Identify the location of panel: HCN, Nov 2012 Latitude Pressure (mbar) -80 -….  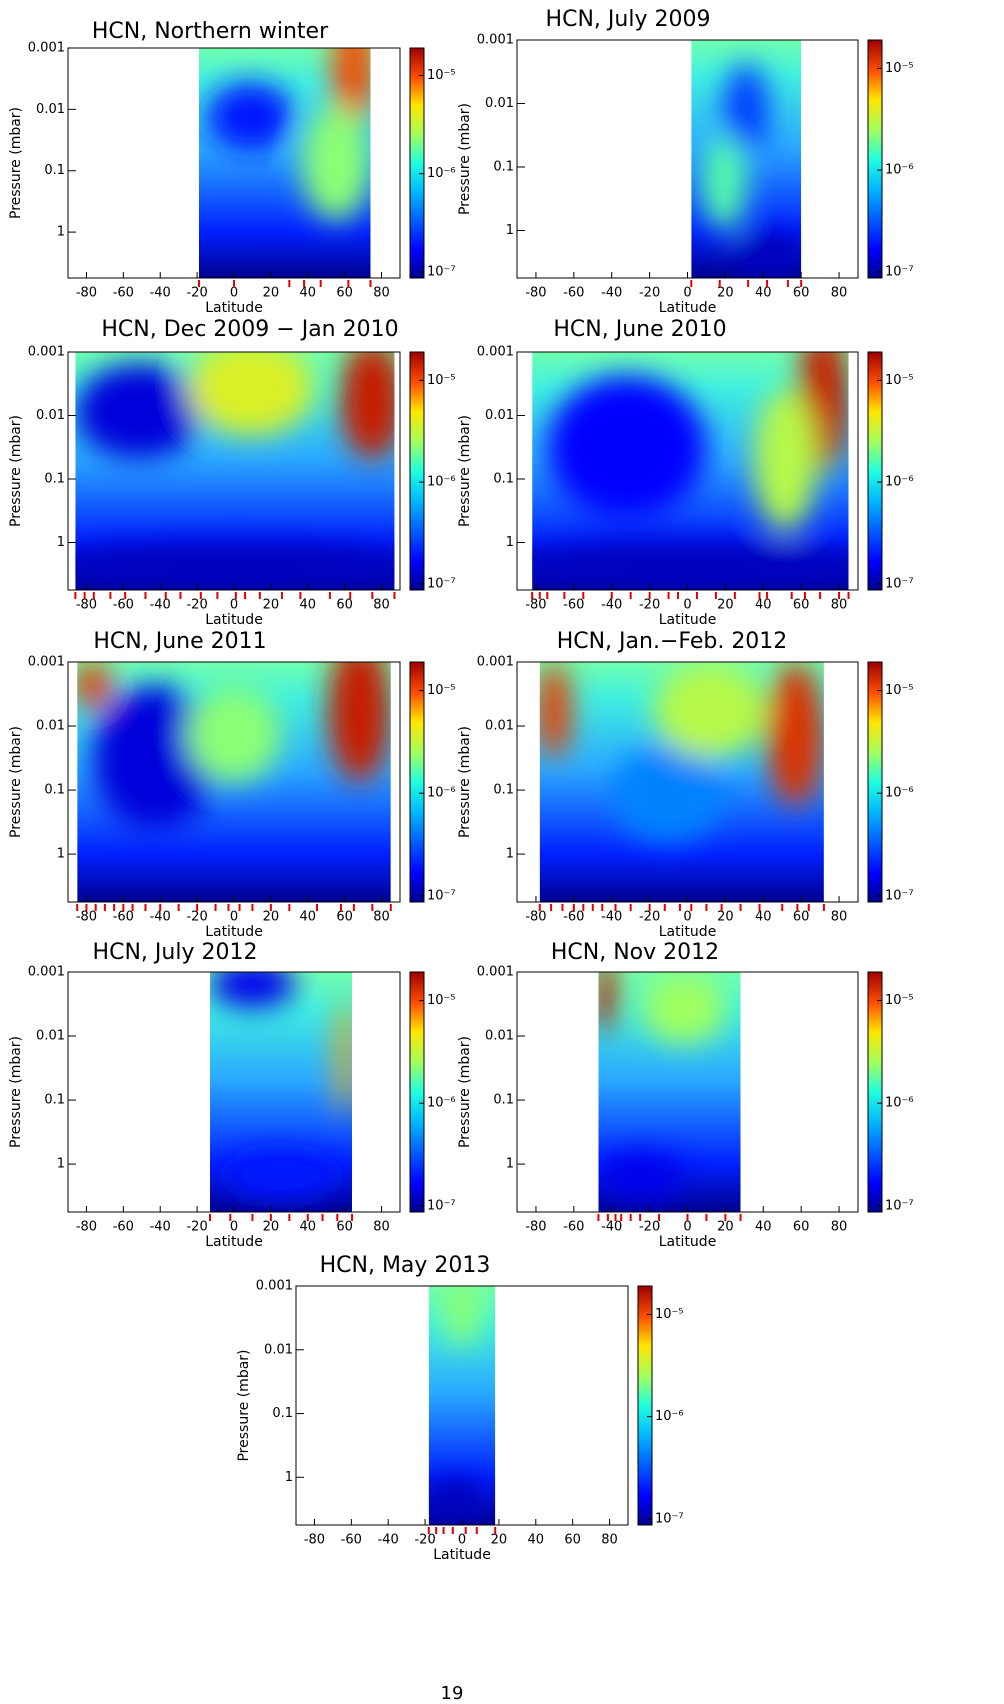
(685, 1095).